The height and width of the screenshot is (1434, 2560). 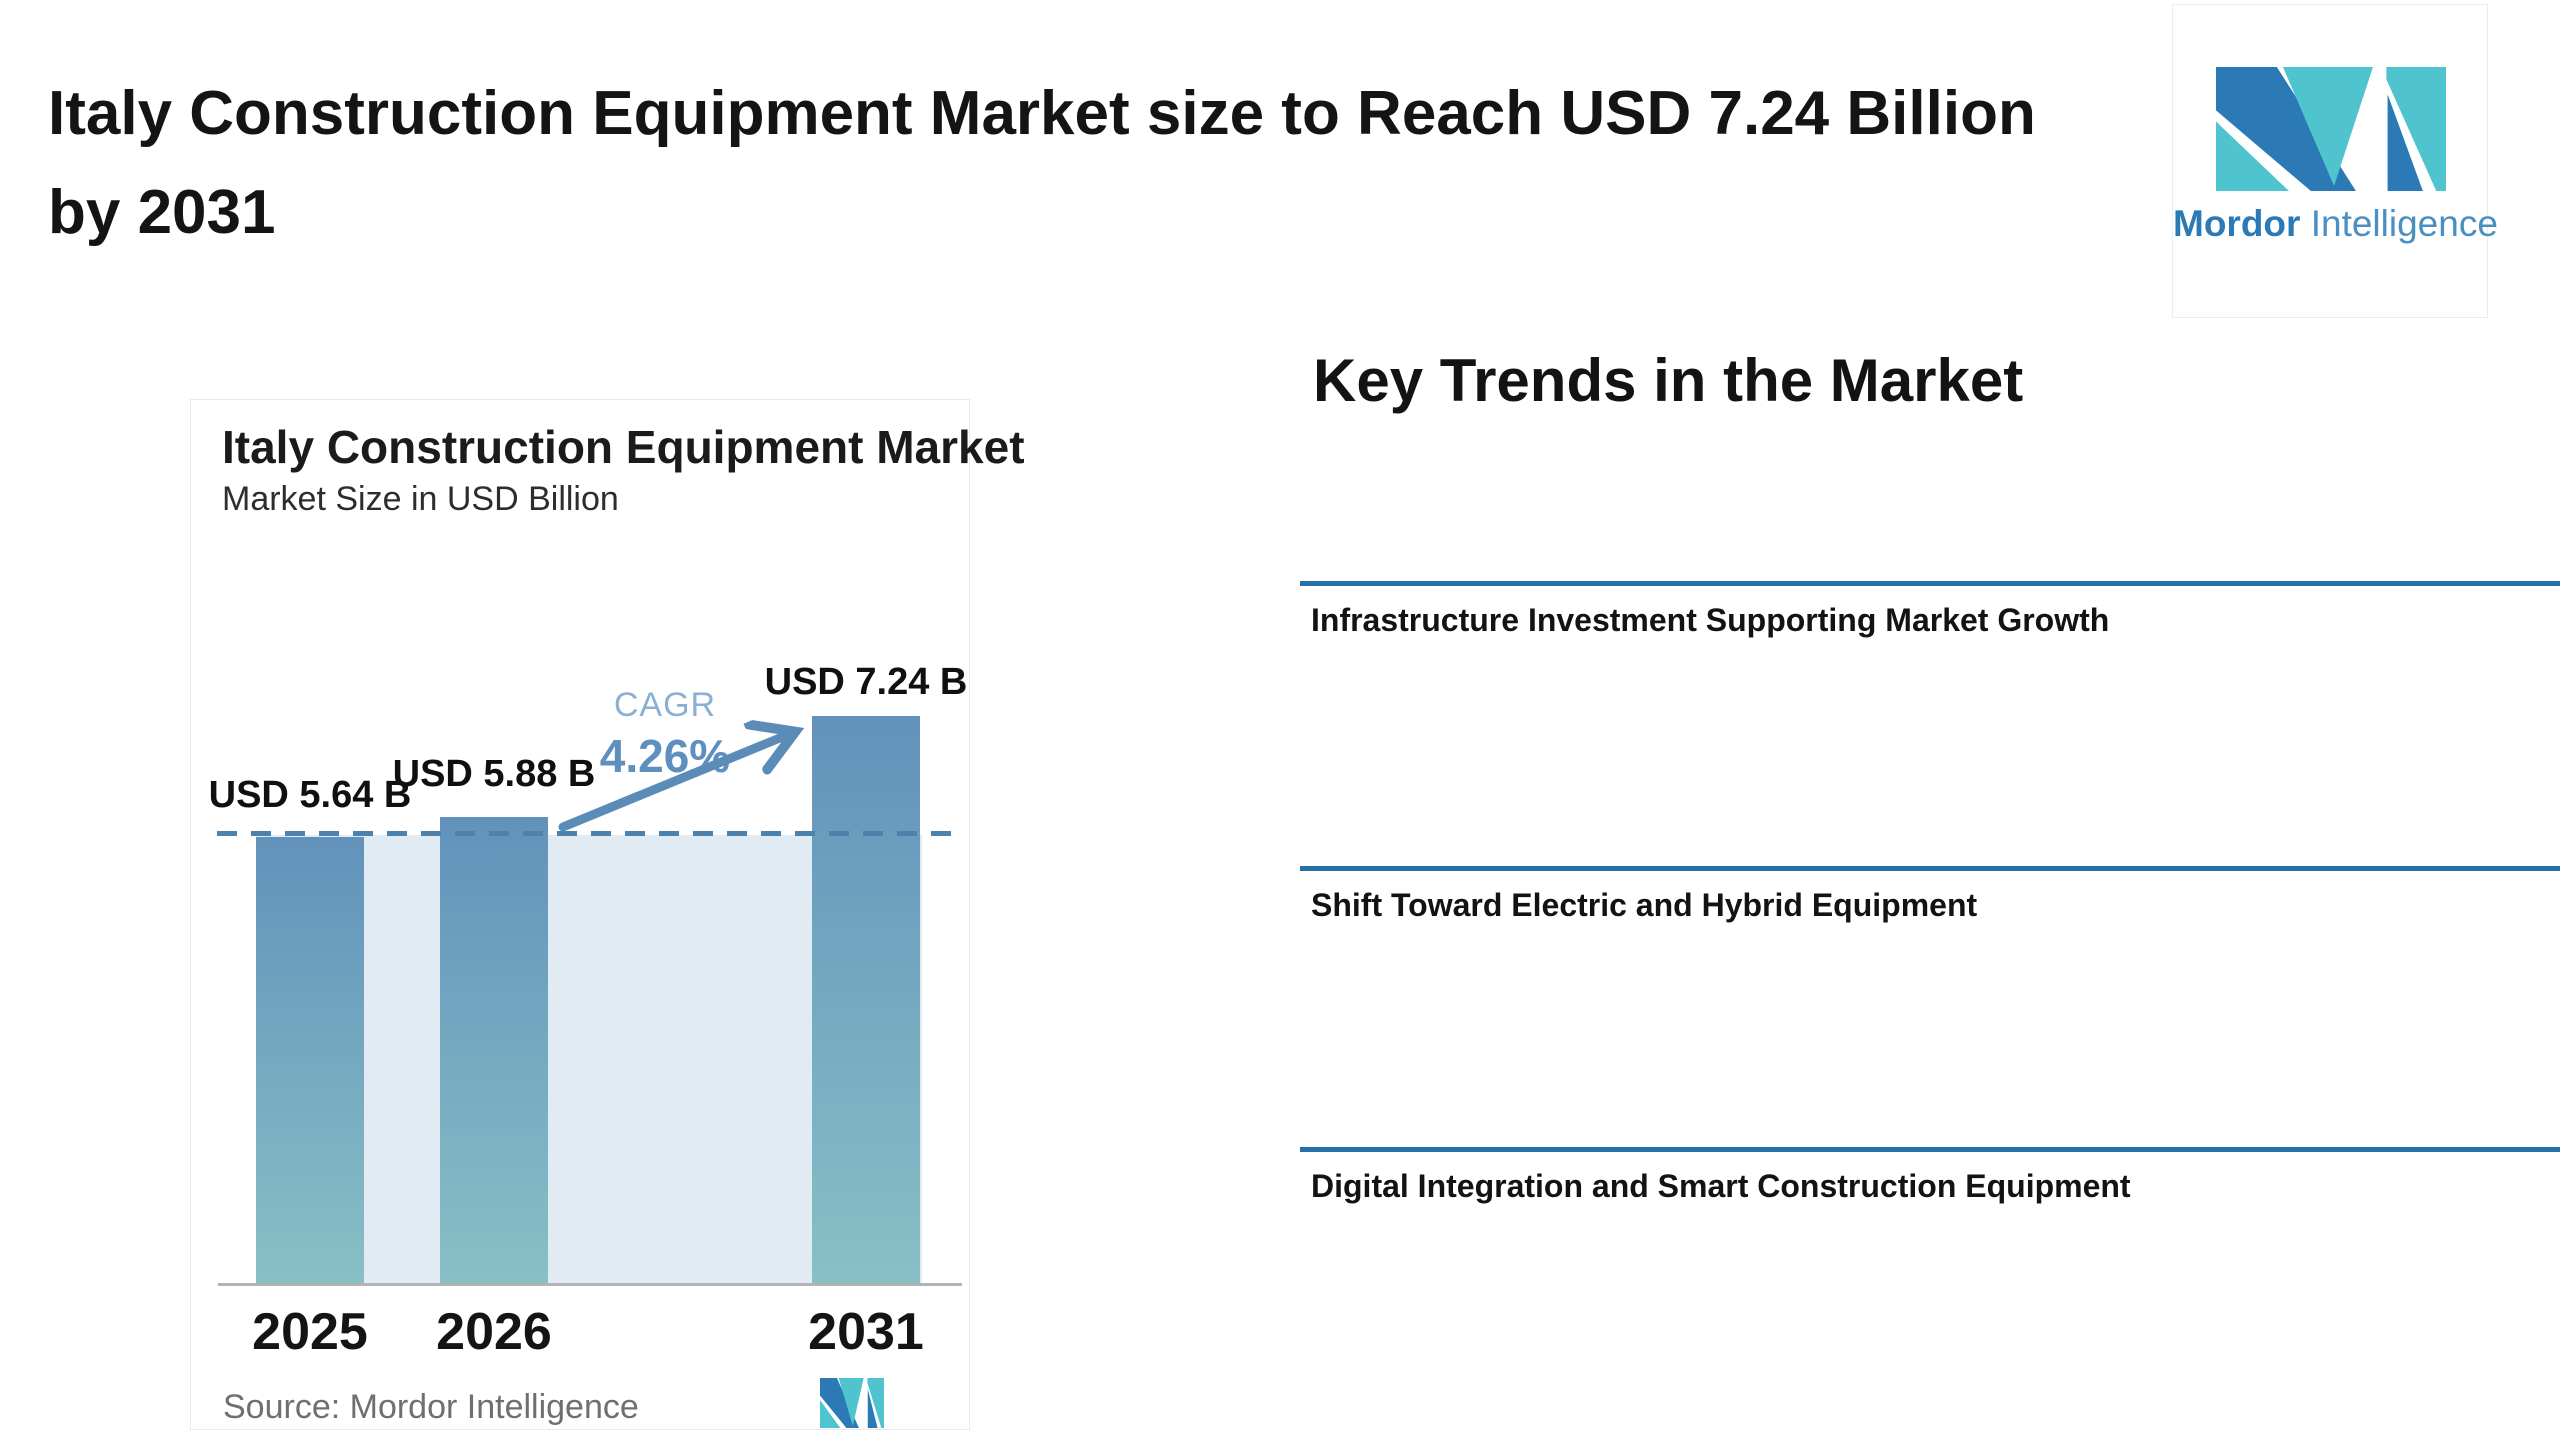 I want to click on plot-backdrop, so click(x=589, y=1059).